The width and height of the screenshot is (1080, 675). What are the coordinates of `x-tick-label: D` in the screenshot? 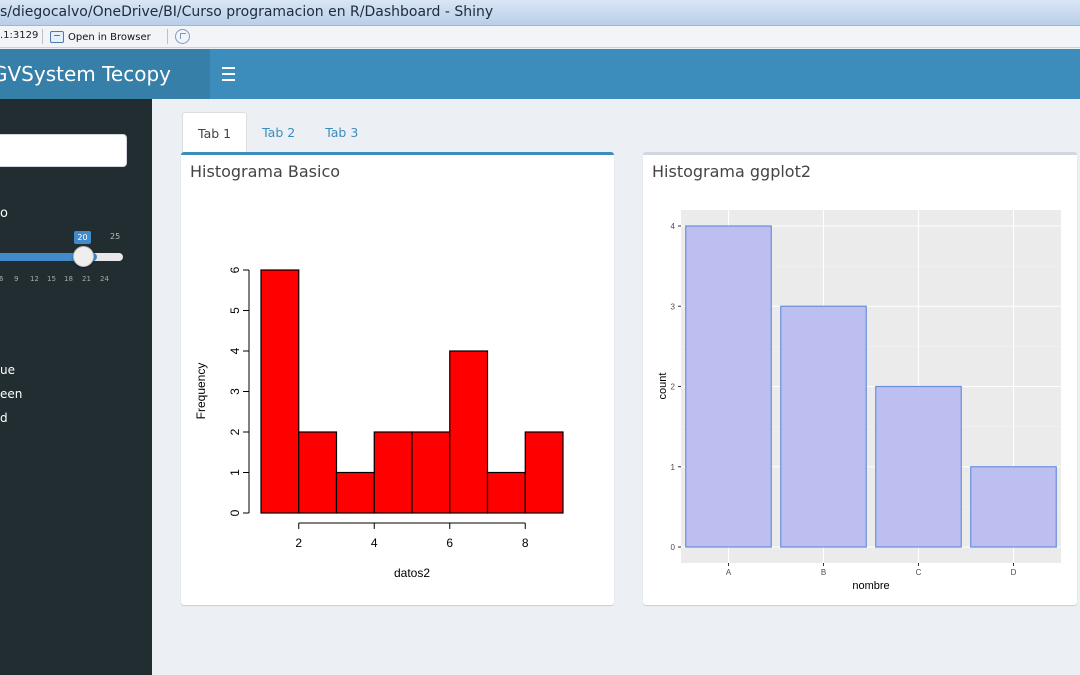 It's located at (1014, 572).